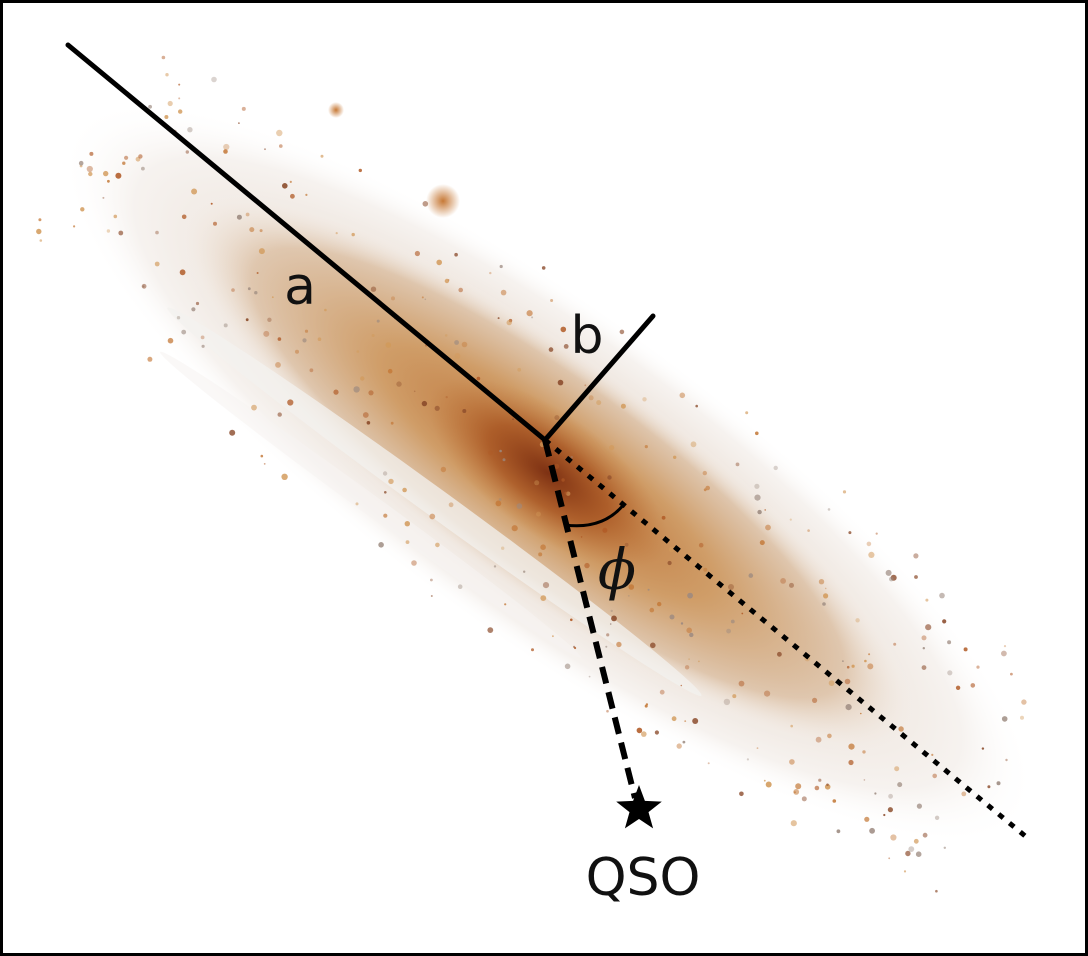 The width and height of the screenshot is (1088, 956). Describe the element at coordinates (617, 570) in the screenshot. I see `label-phi: ϕ` at that location.